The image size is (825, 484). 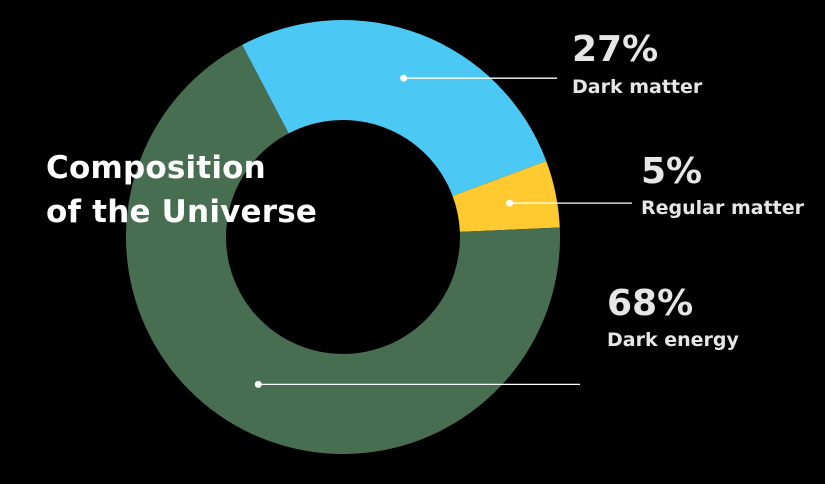 I want to click on dark-matter-percent: 27%, so click(x=615, y=49).